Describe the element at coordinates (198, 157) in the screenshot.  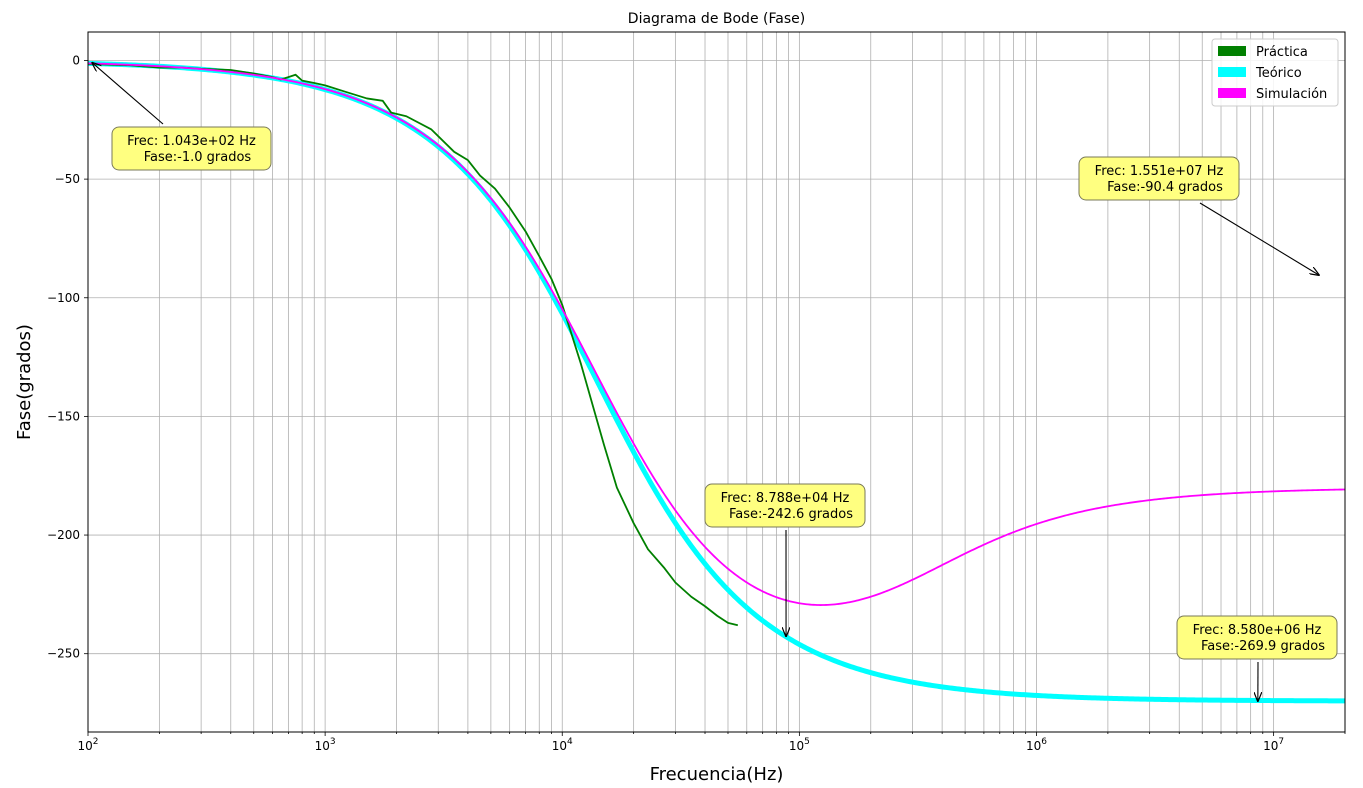
I see `annotation-phase: Fase:-1.0 grados` at that location.